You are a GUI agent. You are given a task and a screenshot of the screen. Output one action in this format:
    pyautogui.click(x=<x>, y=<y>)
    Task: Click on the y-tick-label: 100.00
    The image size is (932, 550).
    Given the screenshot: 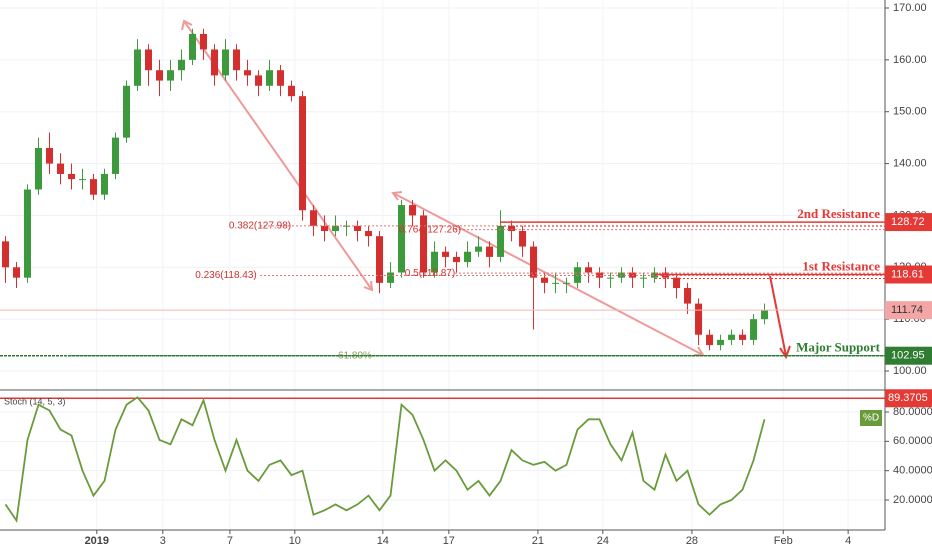 What is the action you would take?
    pyautogui.click(x=910, y=371)
    